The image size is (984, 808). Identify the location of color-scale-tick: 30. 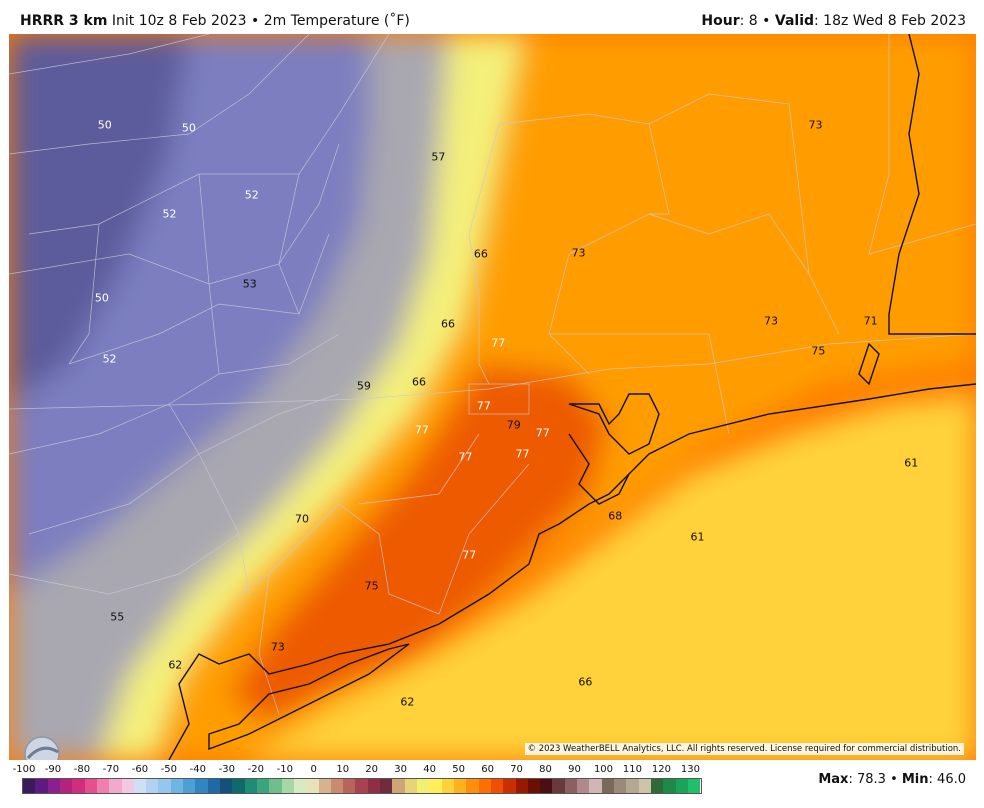
(401, 769).